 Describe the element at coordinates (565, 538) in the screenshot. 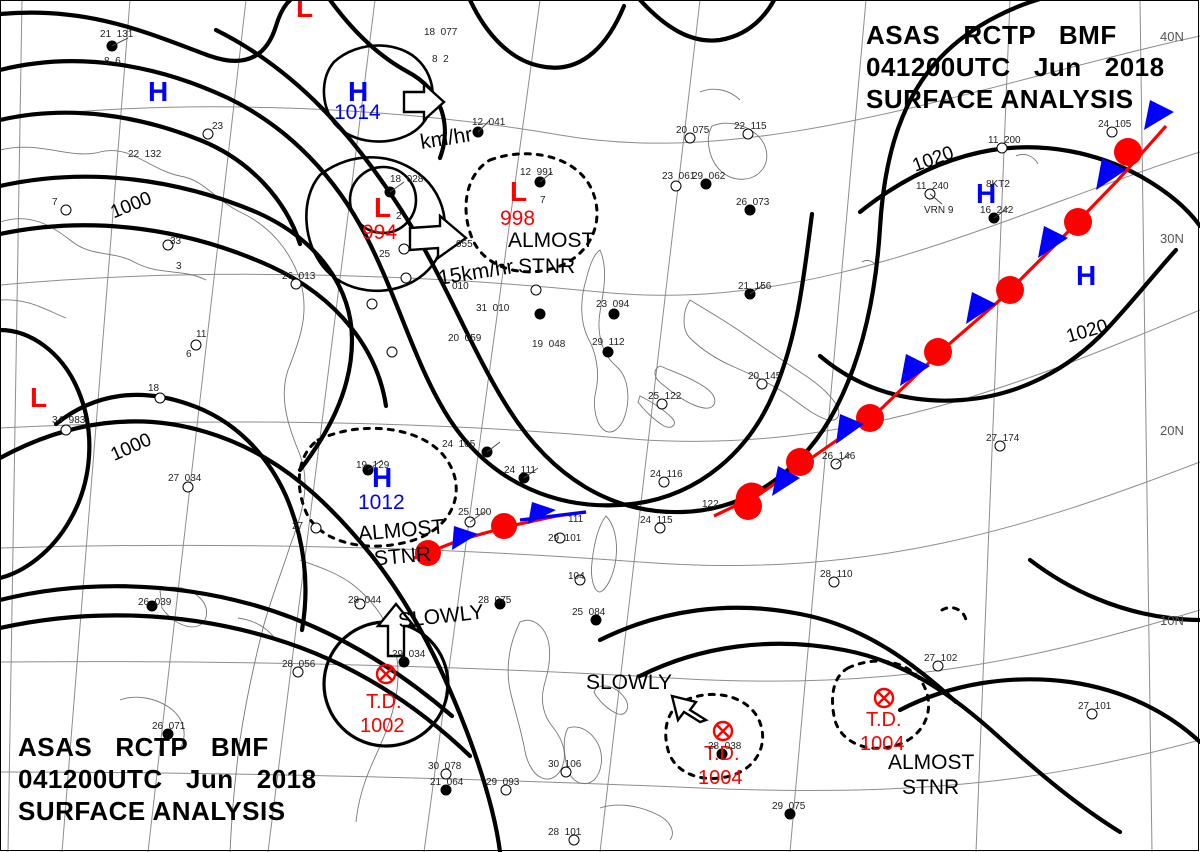

I see `station-plot: 29 101` at that location.